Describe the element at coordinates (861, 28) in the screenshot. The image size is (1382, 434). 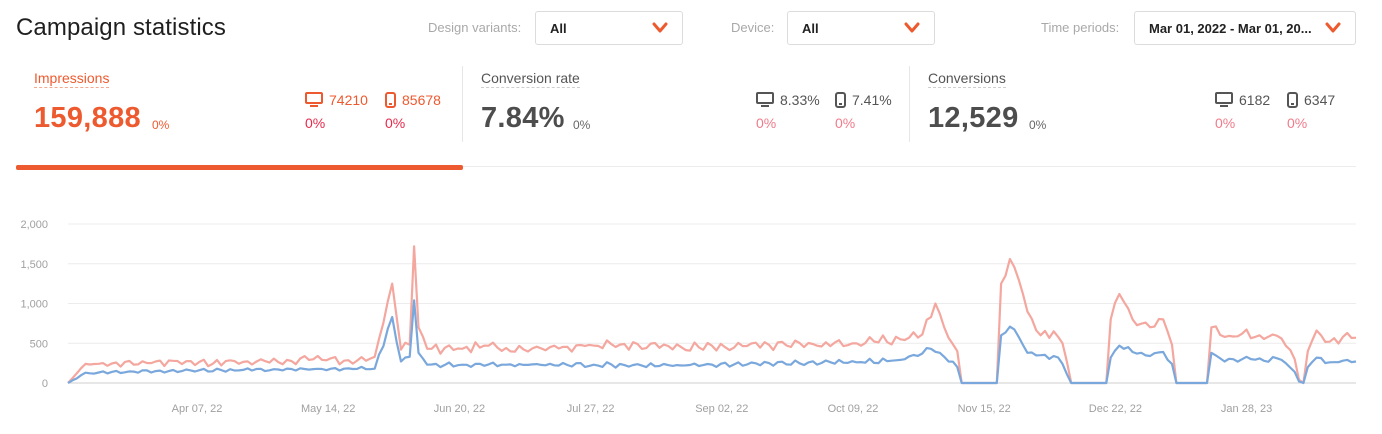
I see `device-select: All` at that location.